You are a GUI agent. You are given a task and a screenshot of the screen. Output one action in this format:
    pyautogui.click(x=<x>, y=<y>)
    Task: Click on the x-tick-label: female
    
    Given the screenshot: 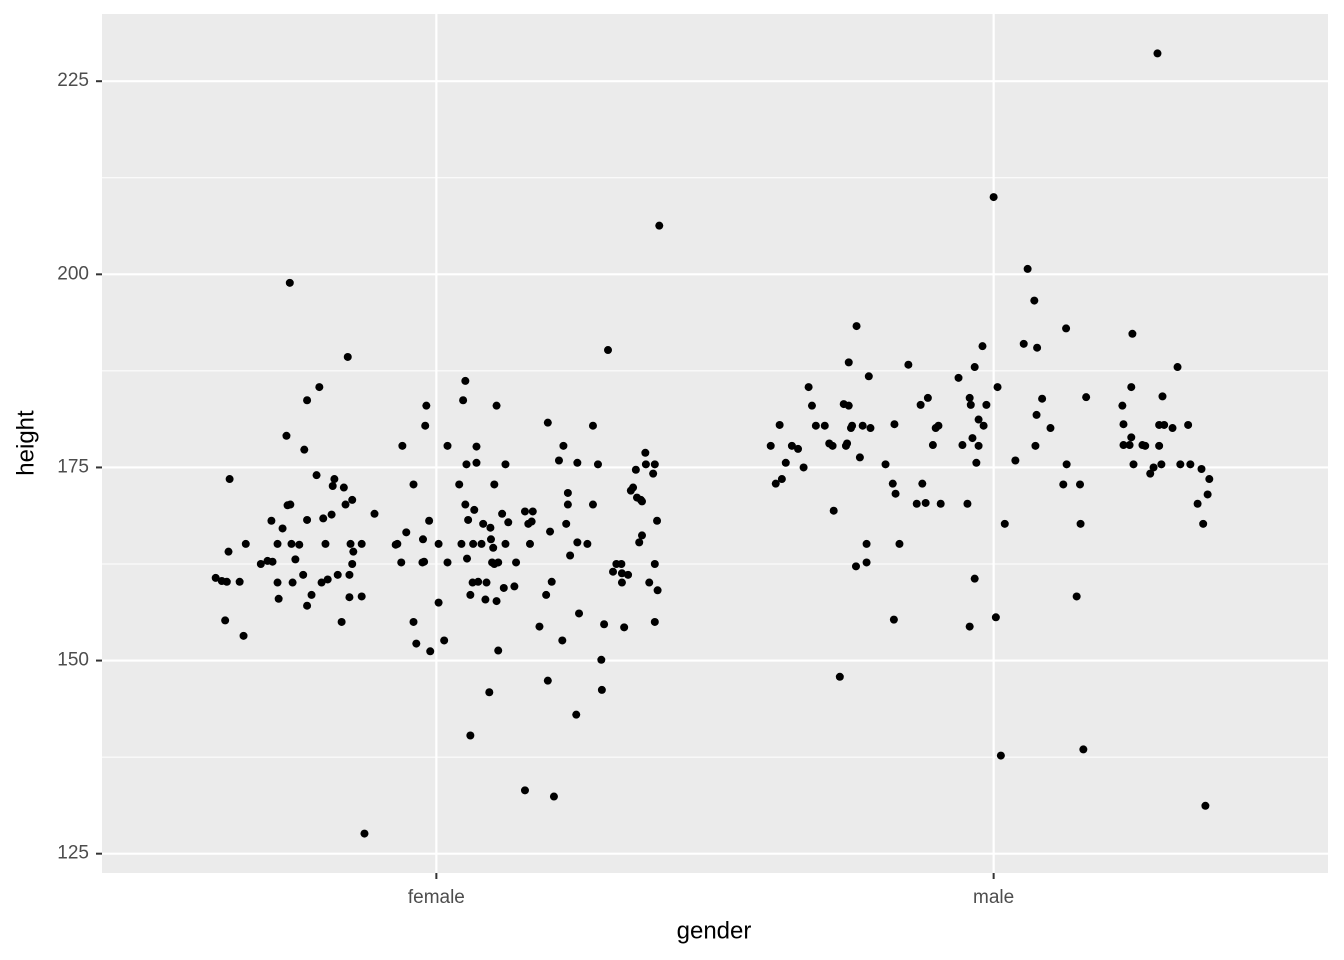 What is the action you would take?
    pyautogui.click(x=436, y=897)
    